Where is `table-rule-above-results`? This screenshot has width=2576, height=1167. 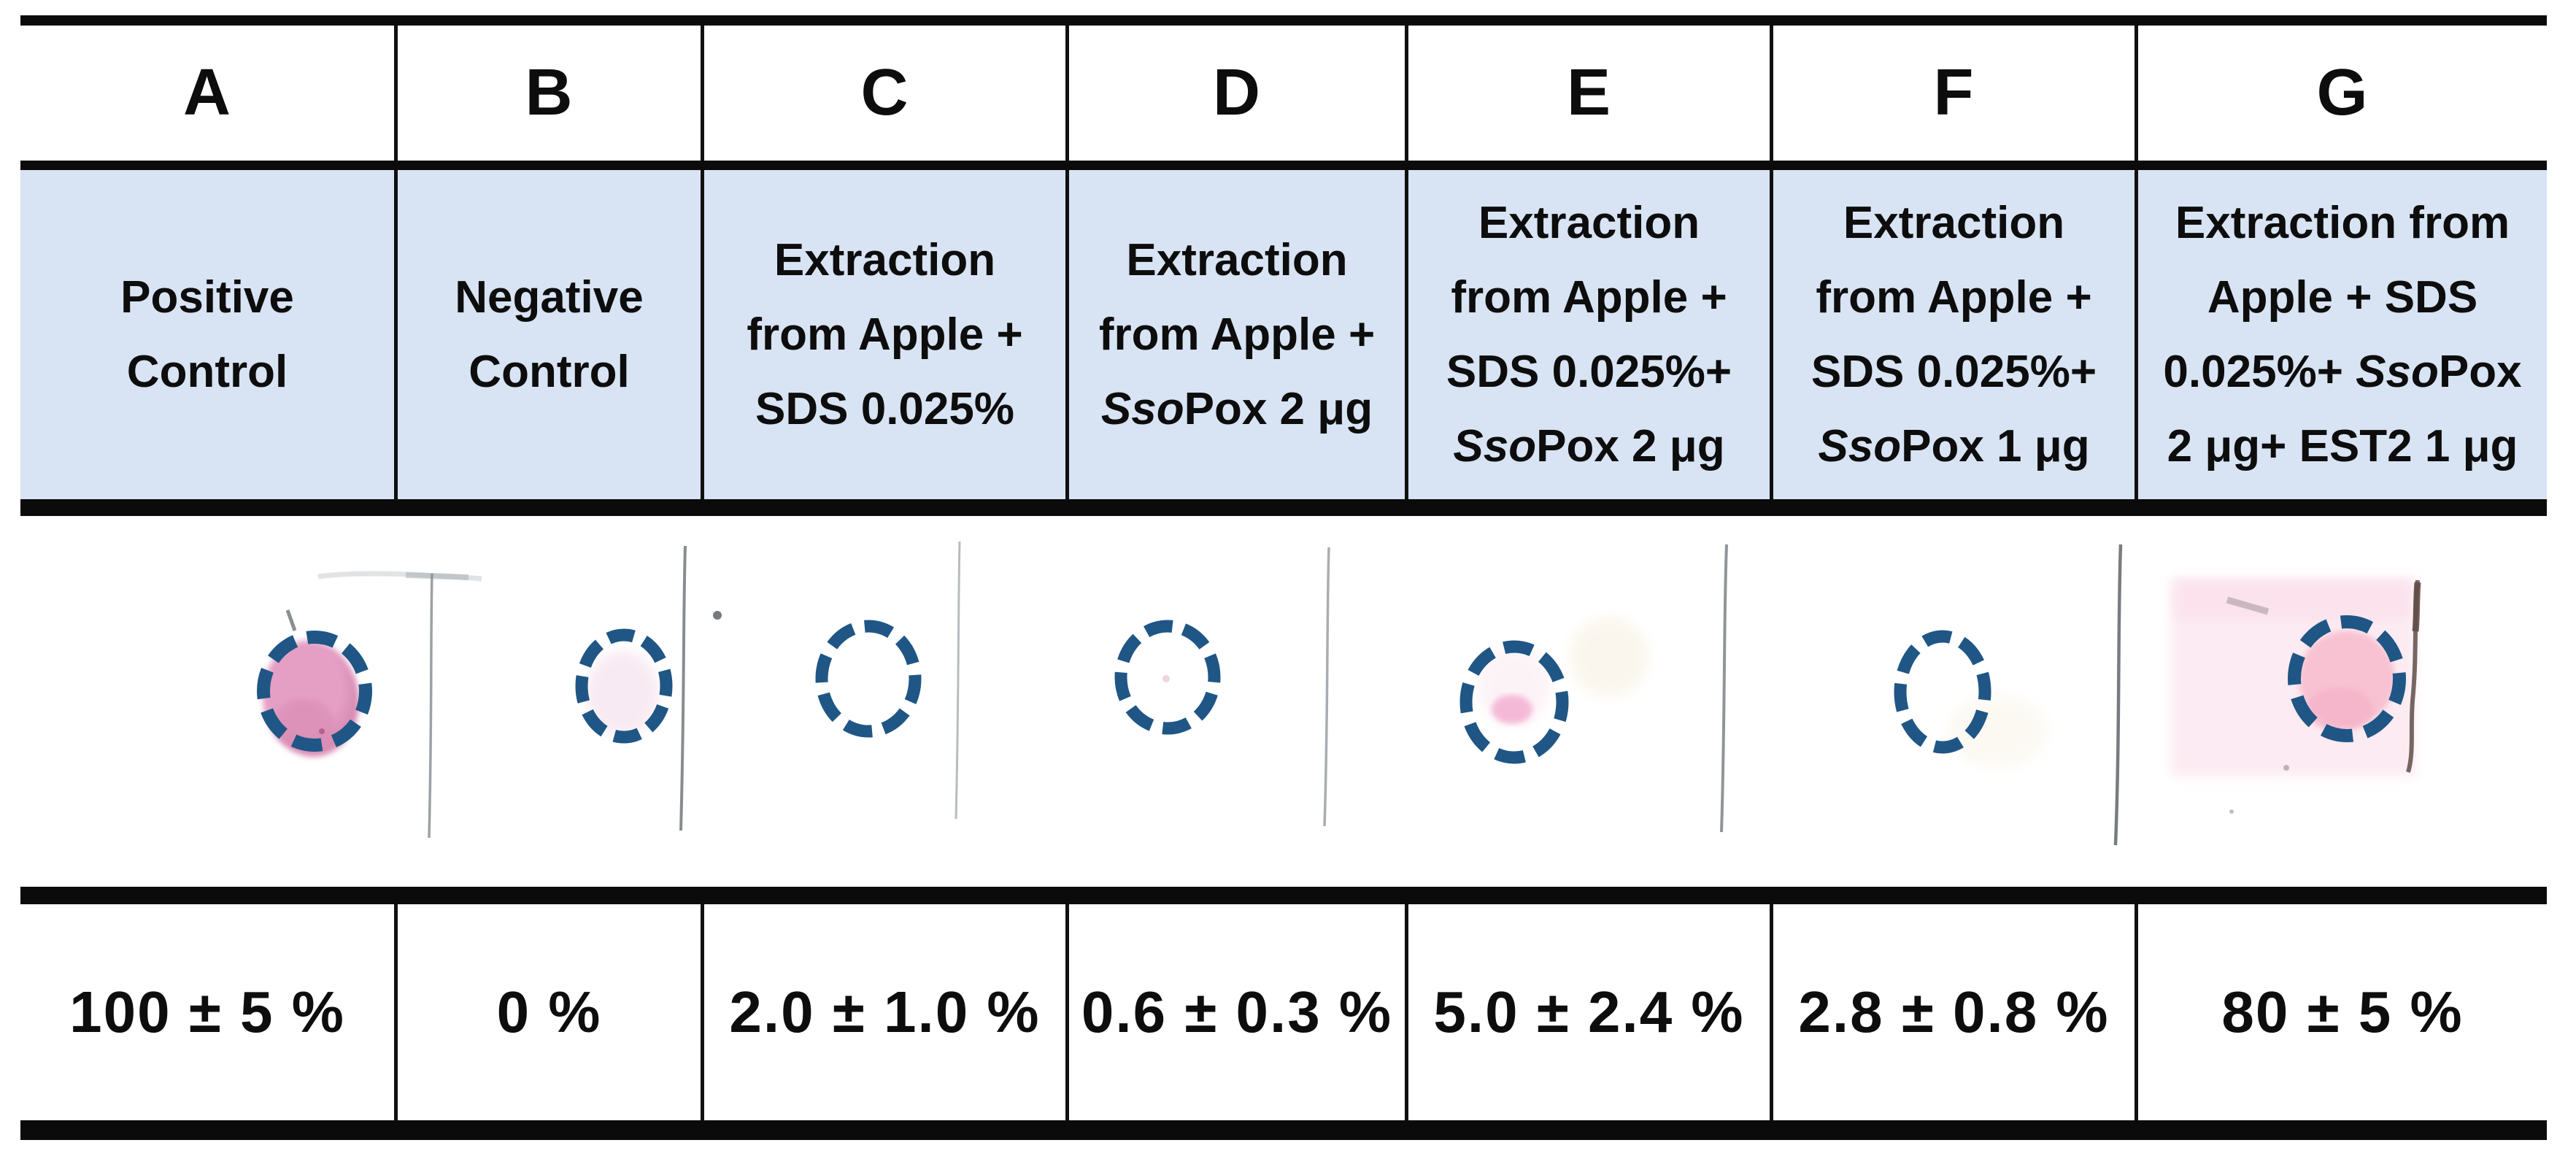 table-rule-above-results is located at coordinates (1283, 896).